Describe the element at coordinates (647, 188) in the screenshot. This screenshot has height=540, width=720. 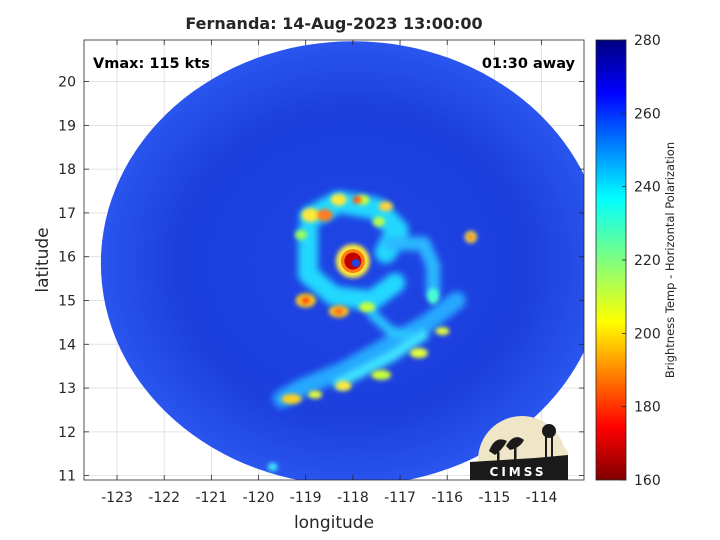
I see `colorbar-tick-label: 240` at that location.